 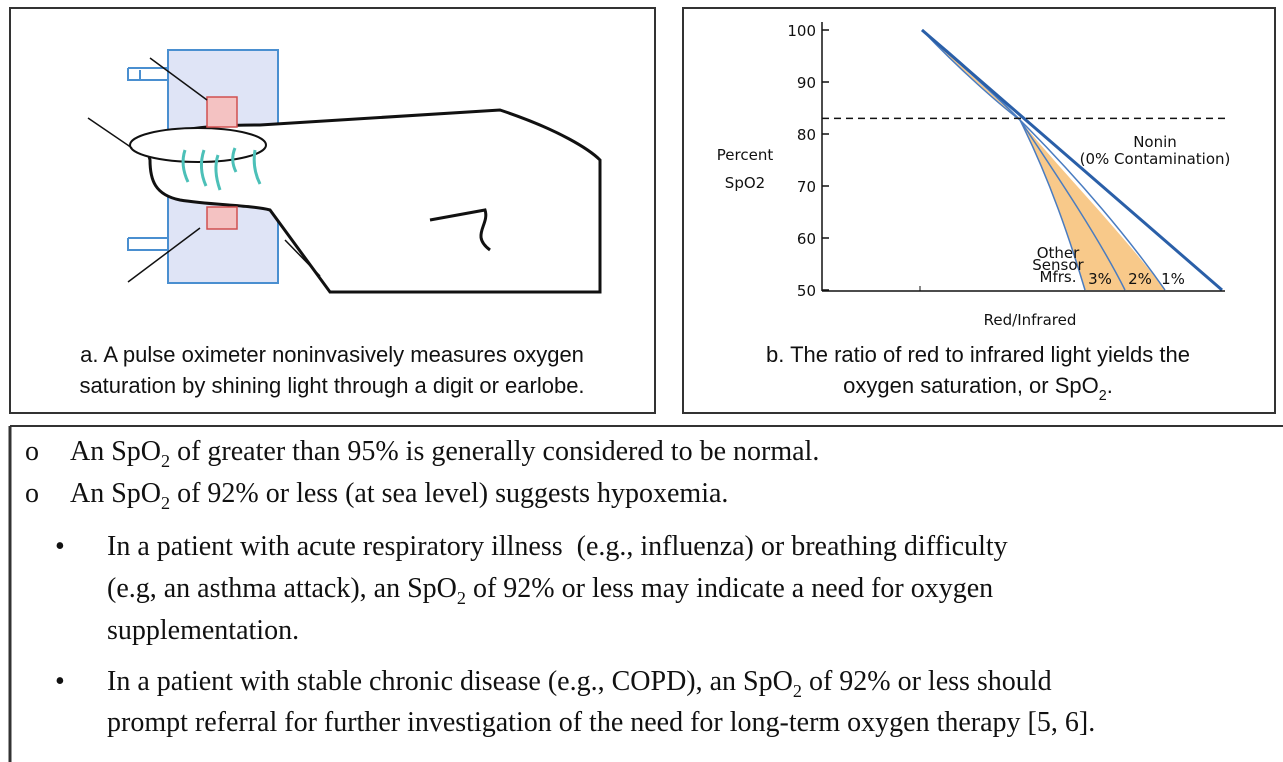 What do you see at coordinates (971, 385) in the screenshot?
I see `text-run: oxygen saturation, or SpO` at bounding box center [971, 385].